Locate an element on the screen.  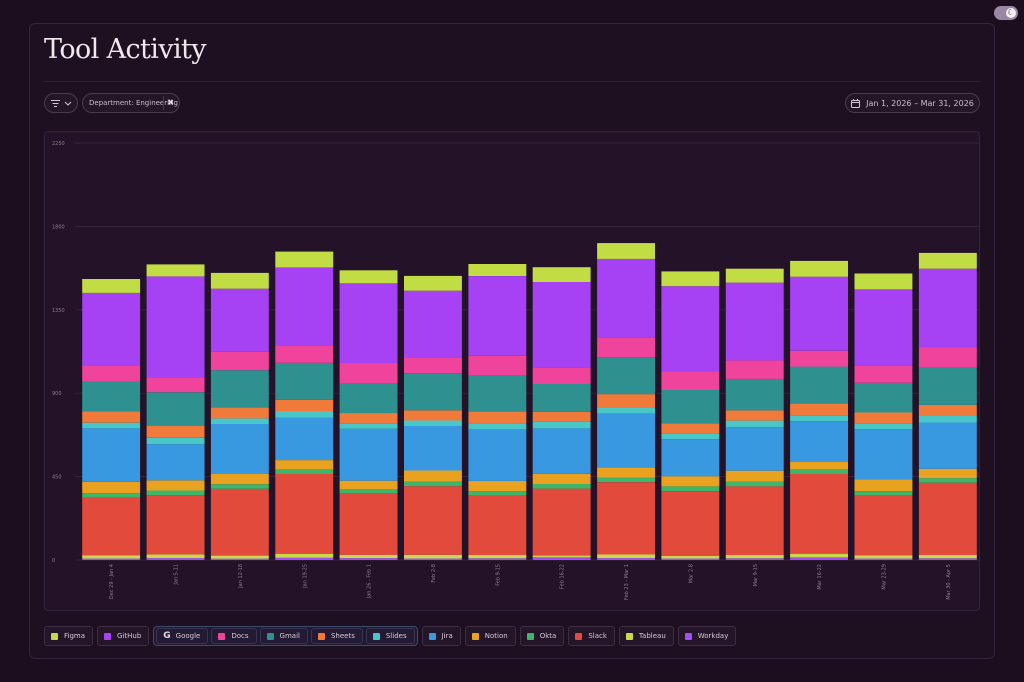
theme-toggle: ☾ is located at coordinates (1006, 13).